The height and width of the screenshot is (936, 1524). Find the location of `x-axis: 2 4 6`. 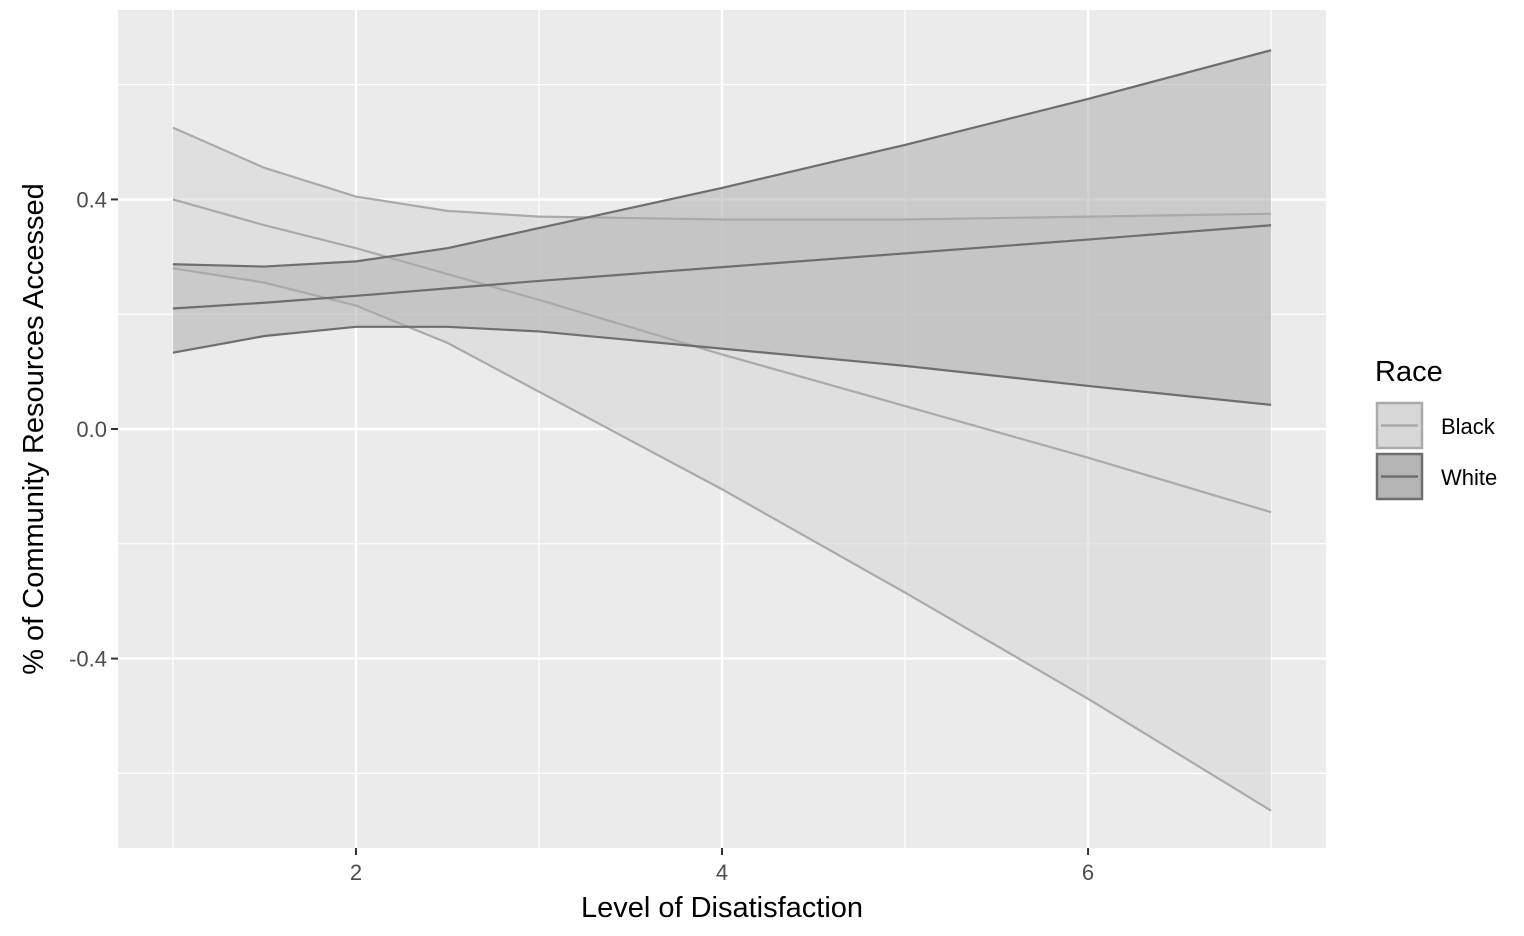

x-axis: 2 4 6 is located at coordinates (722, 866).